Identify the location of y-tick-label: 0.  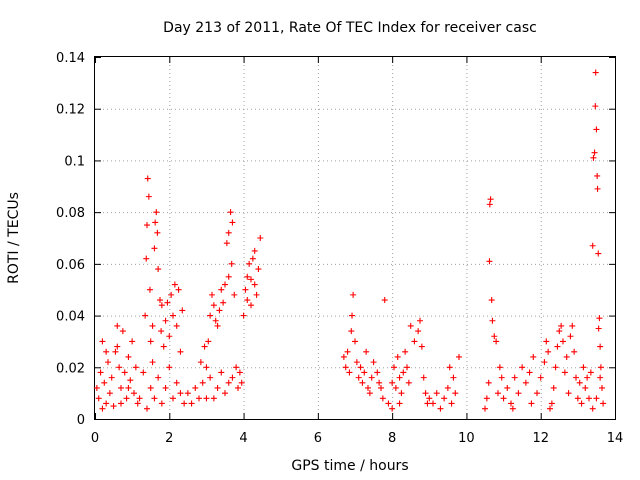
(81, 420).